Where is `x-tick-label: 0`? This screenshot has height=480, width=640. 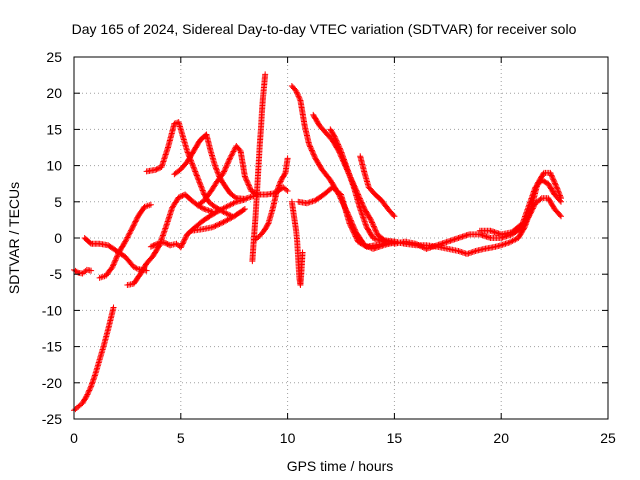
x-tick-label: 0 is located at coordinates (74, 438).